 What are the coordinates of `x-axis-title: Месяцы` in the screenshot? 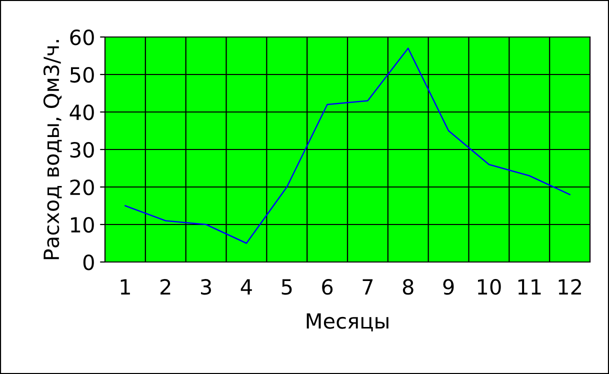 It's located at (347, 322).